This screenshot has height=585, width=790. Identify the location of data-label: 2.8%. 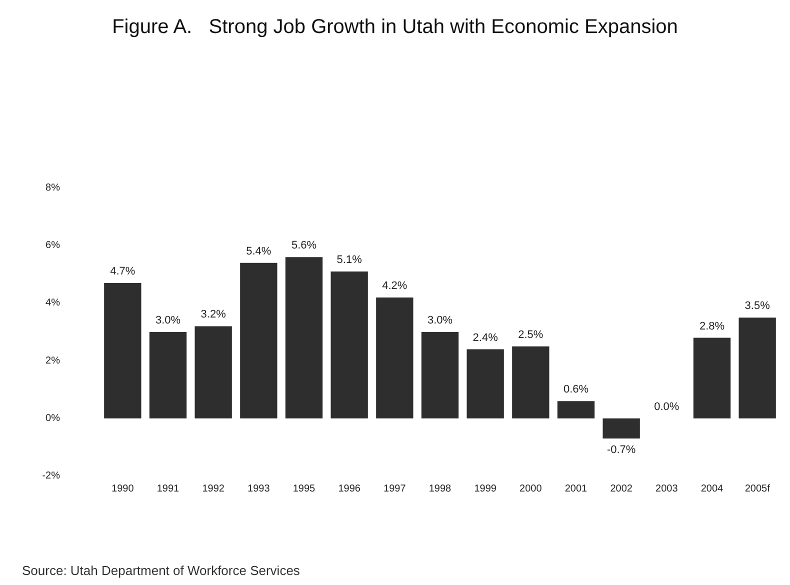
(712, 326).